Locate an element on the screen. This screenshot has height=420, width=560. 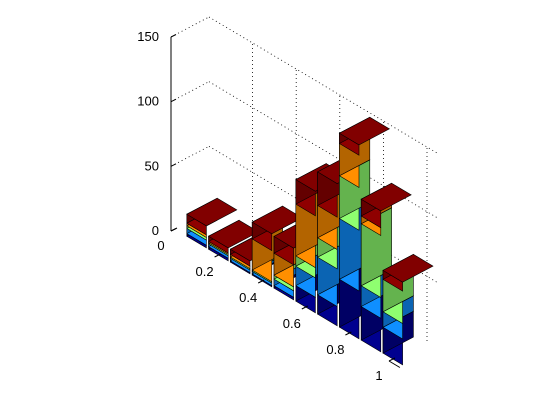
x-tick-label: 0.4 is located at coordinates (248, 297).